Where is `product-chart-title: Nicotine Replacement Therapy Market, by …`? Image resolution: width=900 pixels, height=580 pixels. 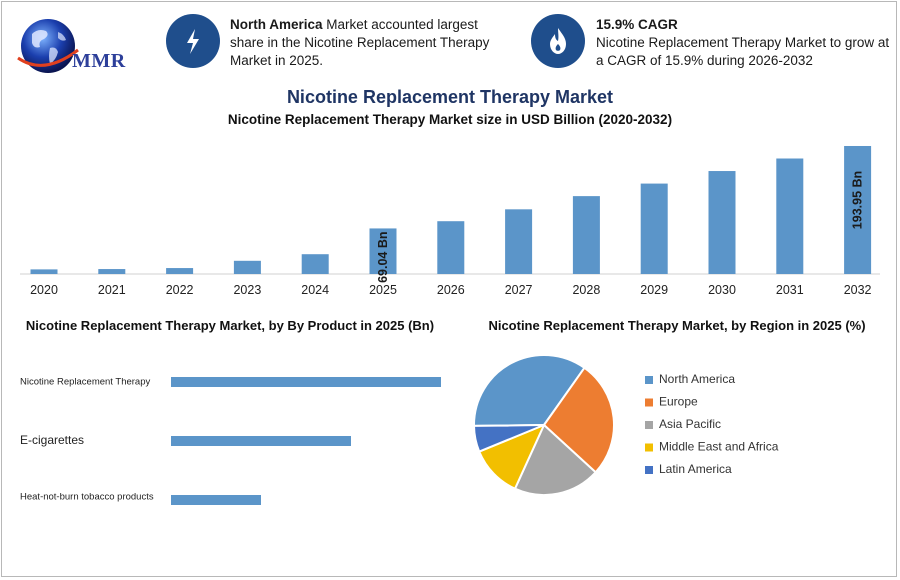 product-chart-title: Nicotine Replacement Therapy Market, by … is located at coordinates (230, 325).